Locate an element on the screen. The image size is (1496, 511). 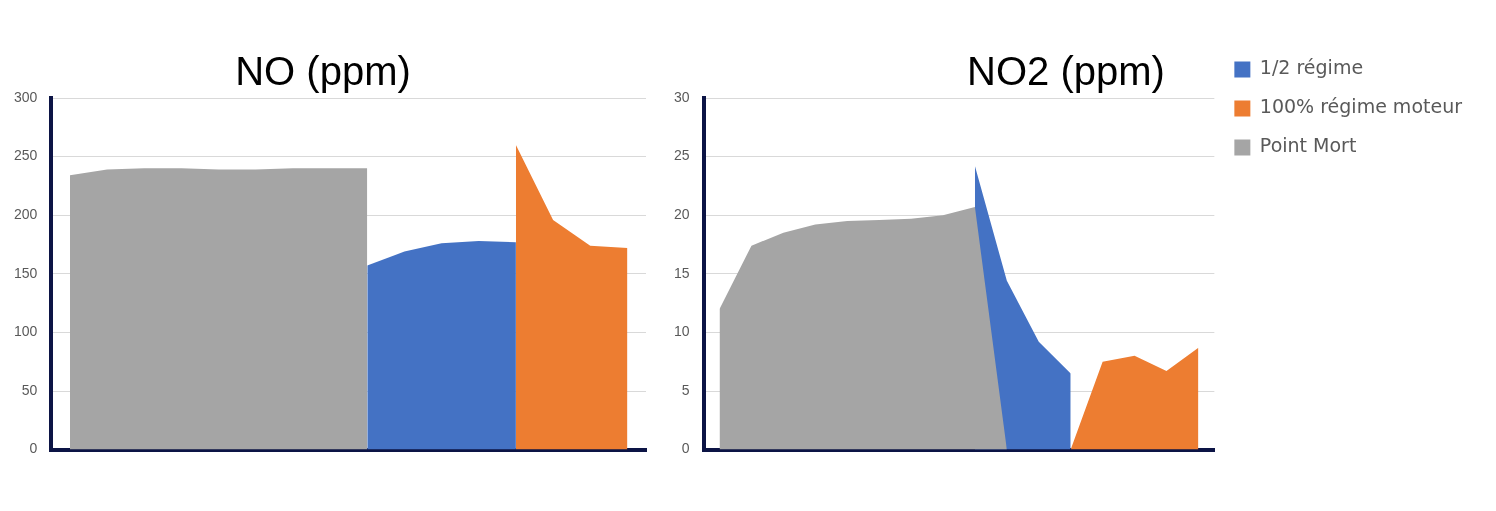
y-tick-label: 20 is located at coordinates (681, 214).